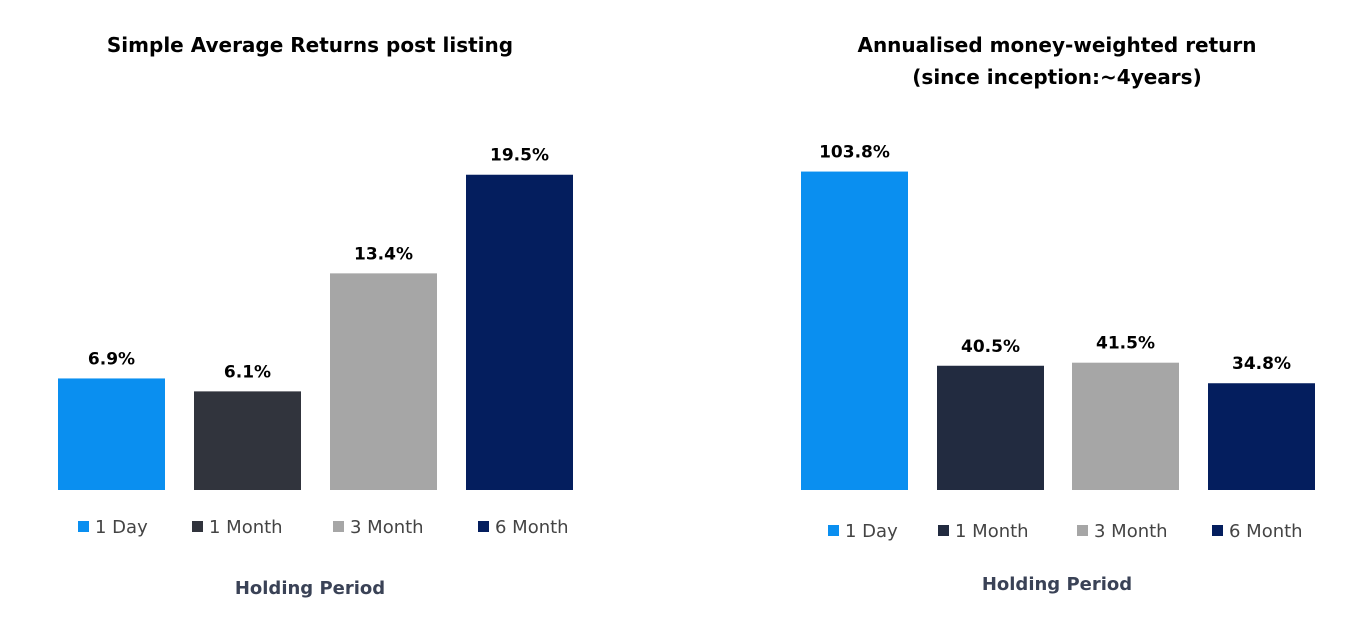 The width and height of the screenshot is (1372, 623). What do you see at coordinates (854, 153) in the screenshot?
I see `data-label-1-day: 103.8%` at bounding box center [854, 153].